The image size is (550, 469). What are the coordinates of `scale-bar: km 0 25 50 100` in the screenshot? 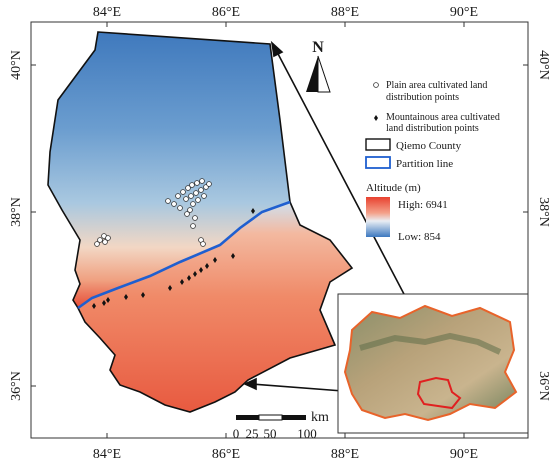 It's located at (281, 425).